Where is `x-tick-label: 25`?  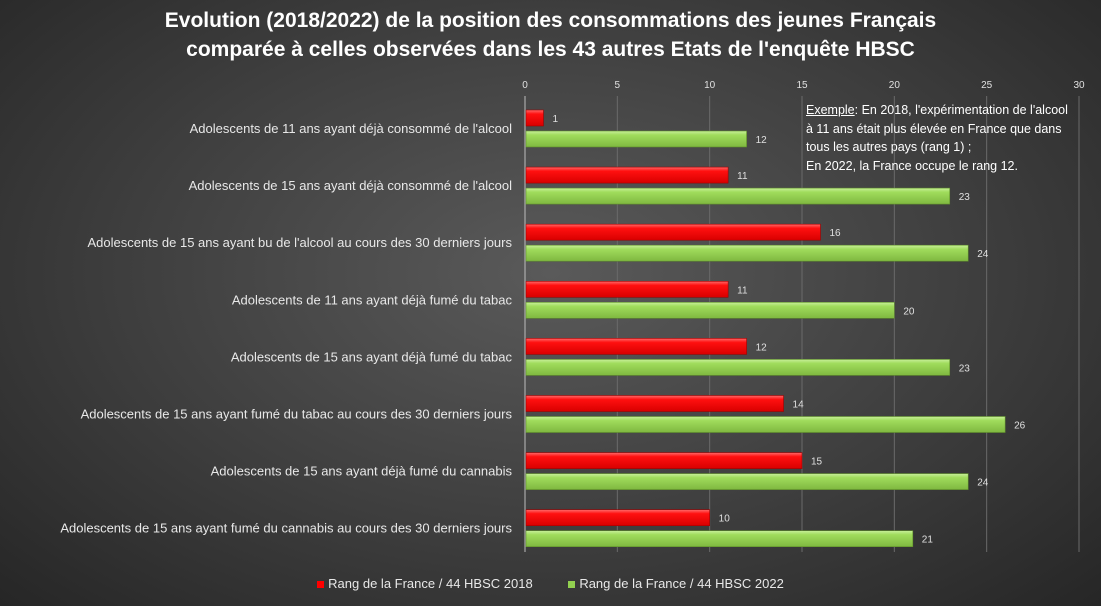
x-tick-label: 25 is located at coordinates (987, 85).